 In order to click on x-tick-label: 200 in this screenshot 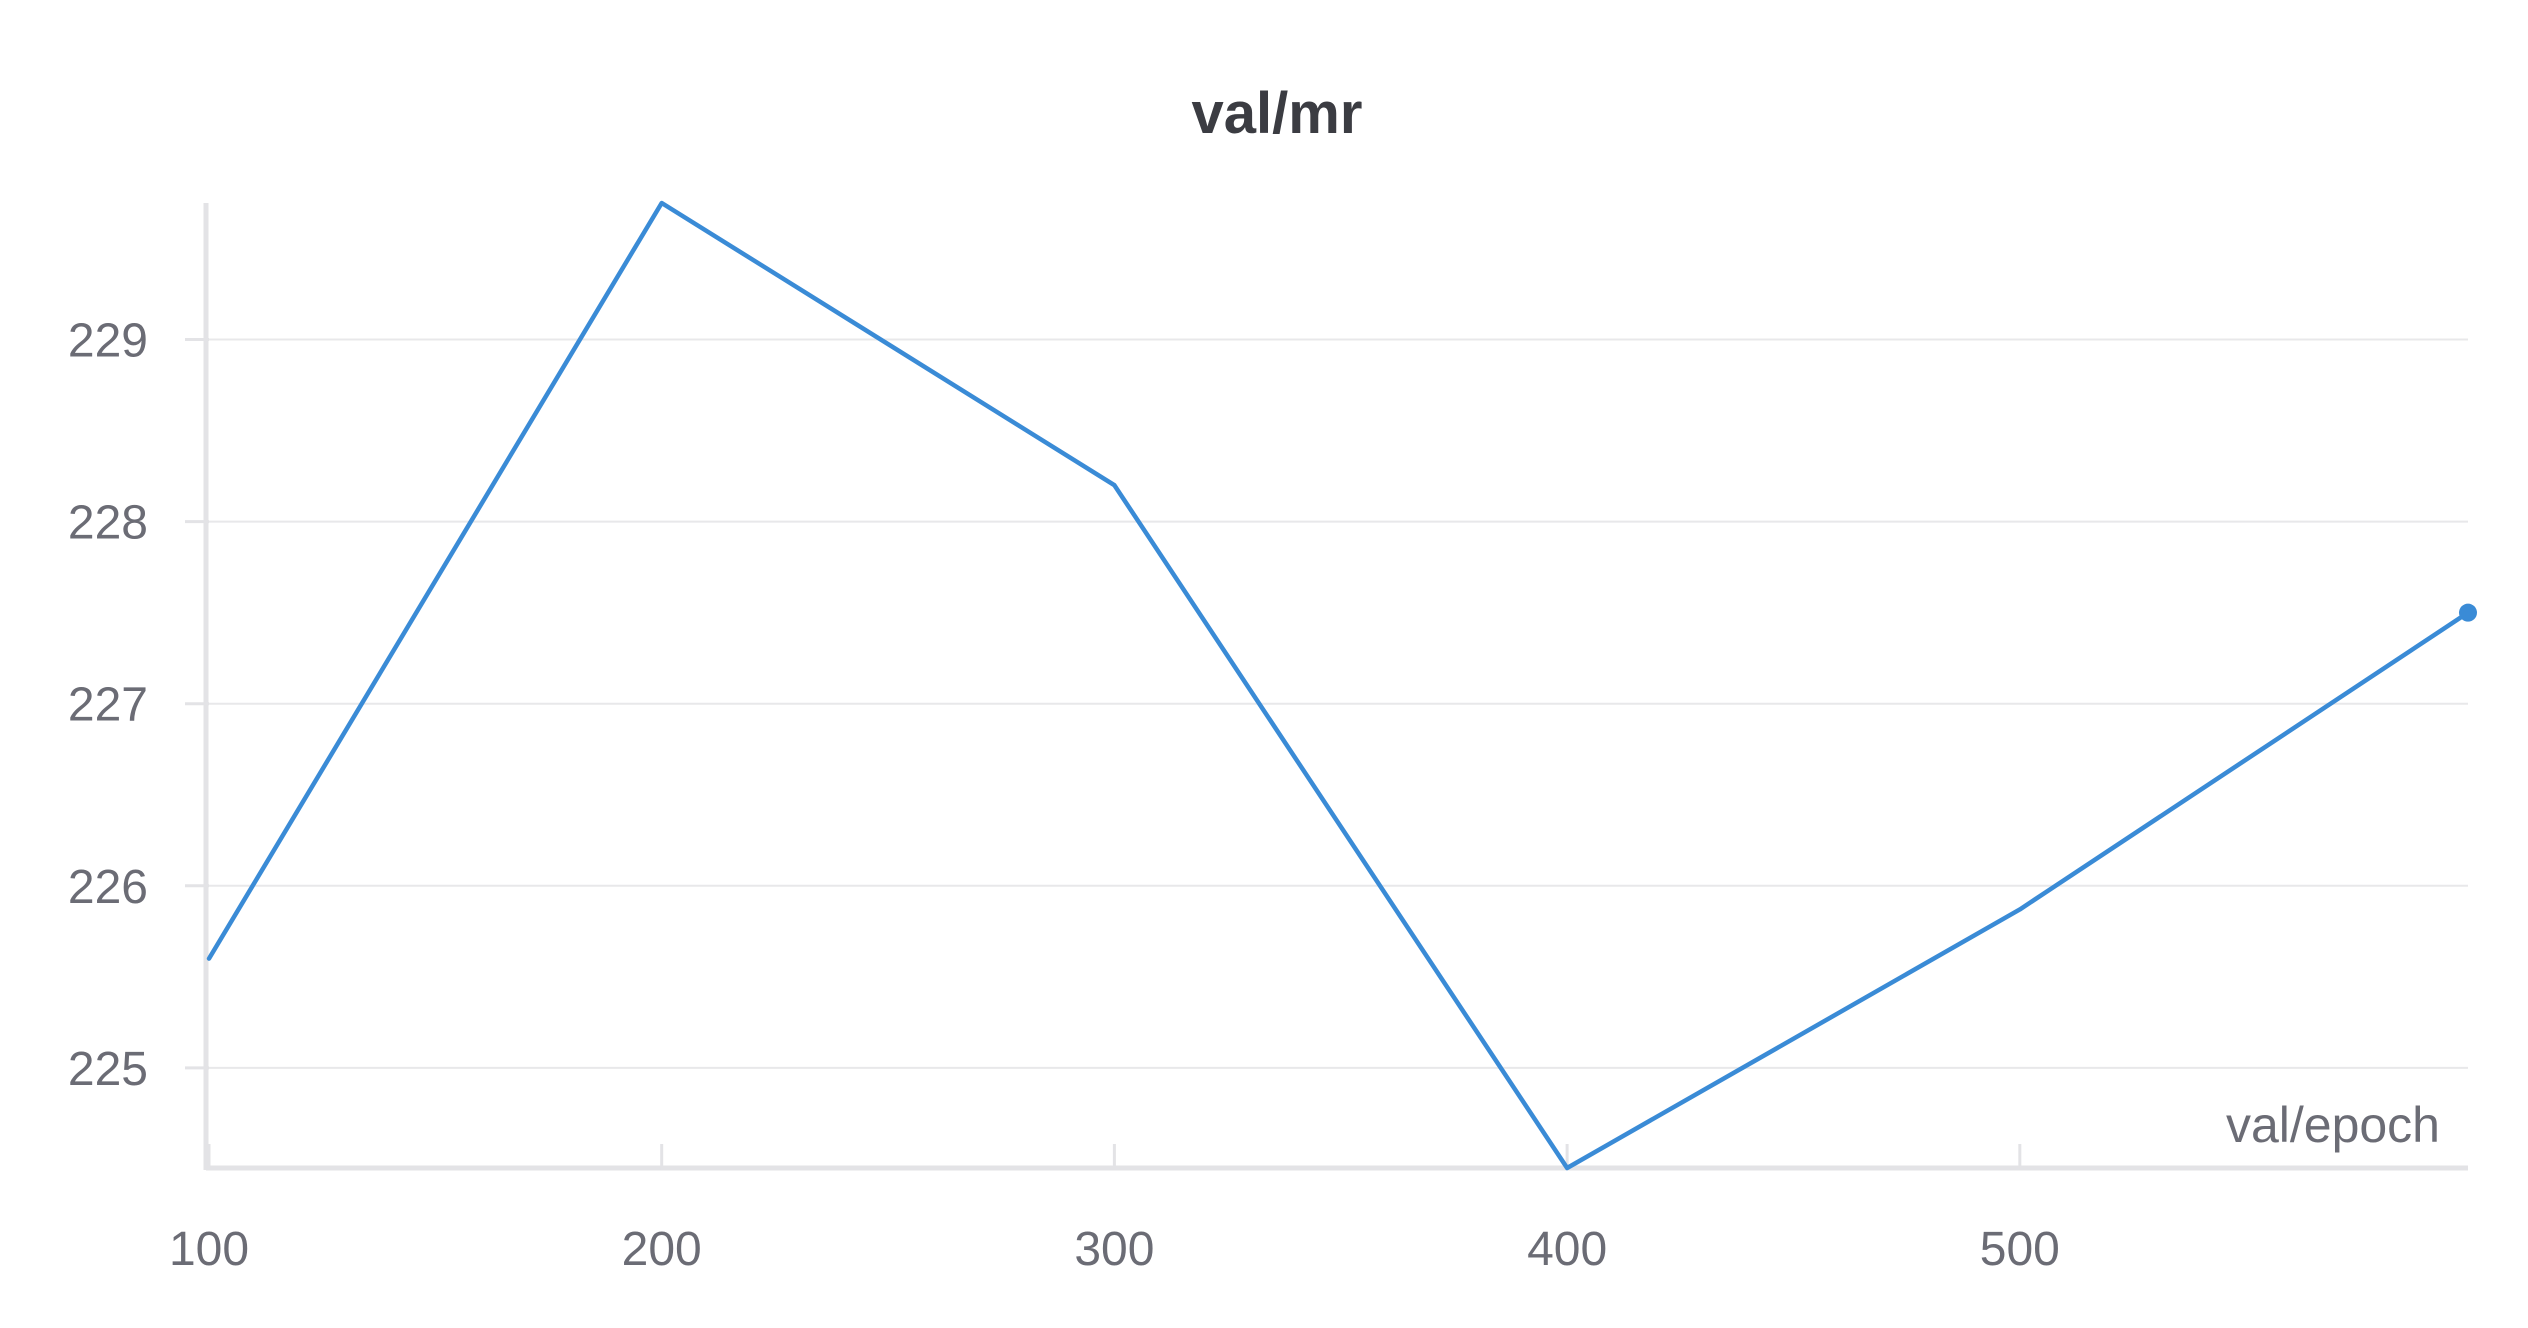, I will do `click(662, 1249)`.